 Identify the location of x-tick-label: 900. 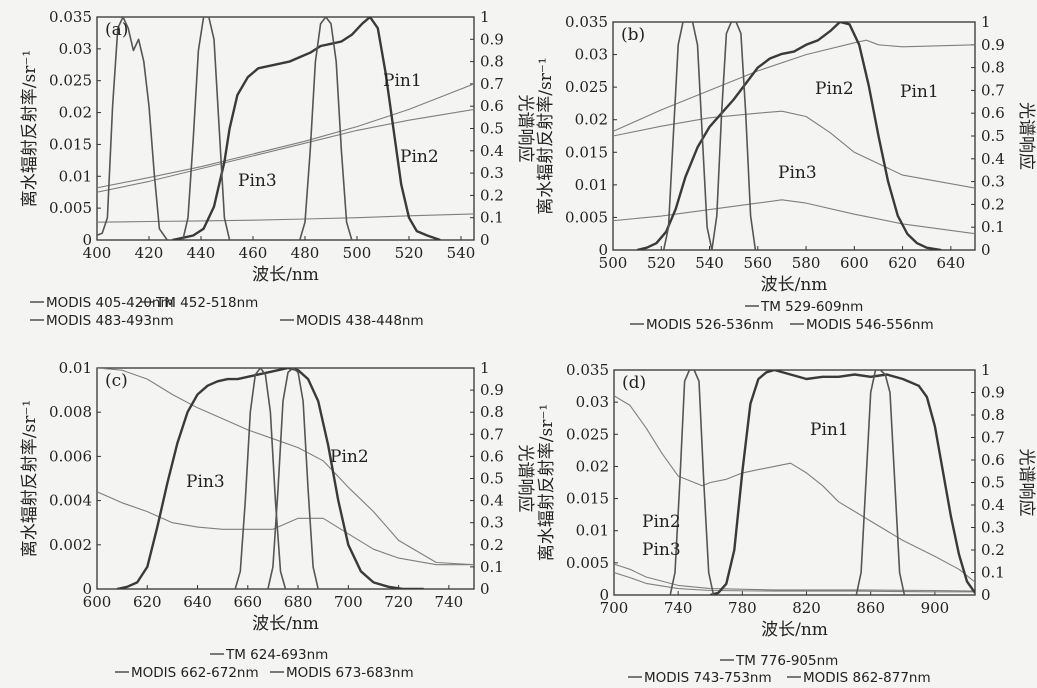
(935, 608).